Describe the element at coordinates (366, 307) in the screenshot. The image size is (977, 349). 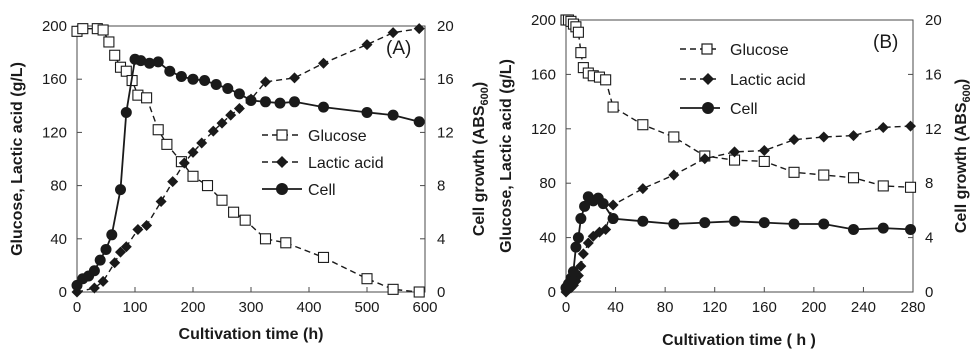
I see `x-tick-label: 500` at that location.